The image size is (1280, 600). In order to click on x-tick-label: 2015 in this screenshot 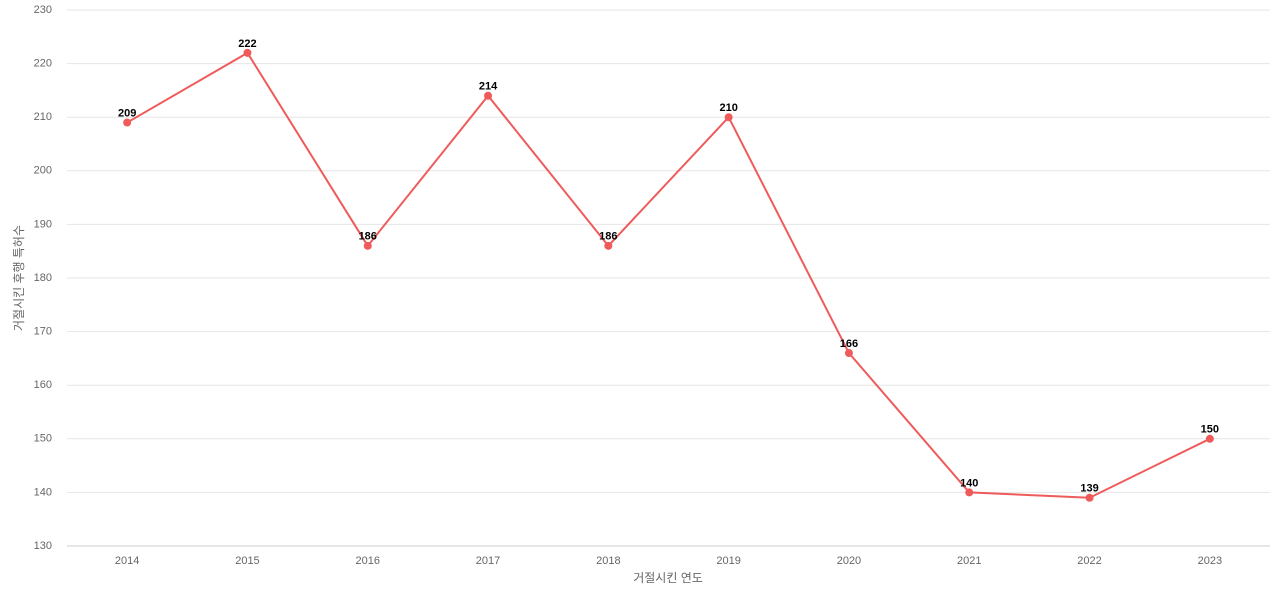, I will do `click(247, 561)`.